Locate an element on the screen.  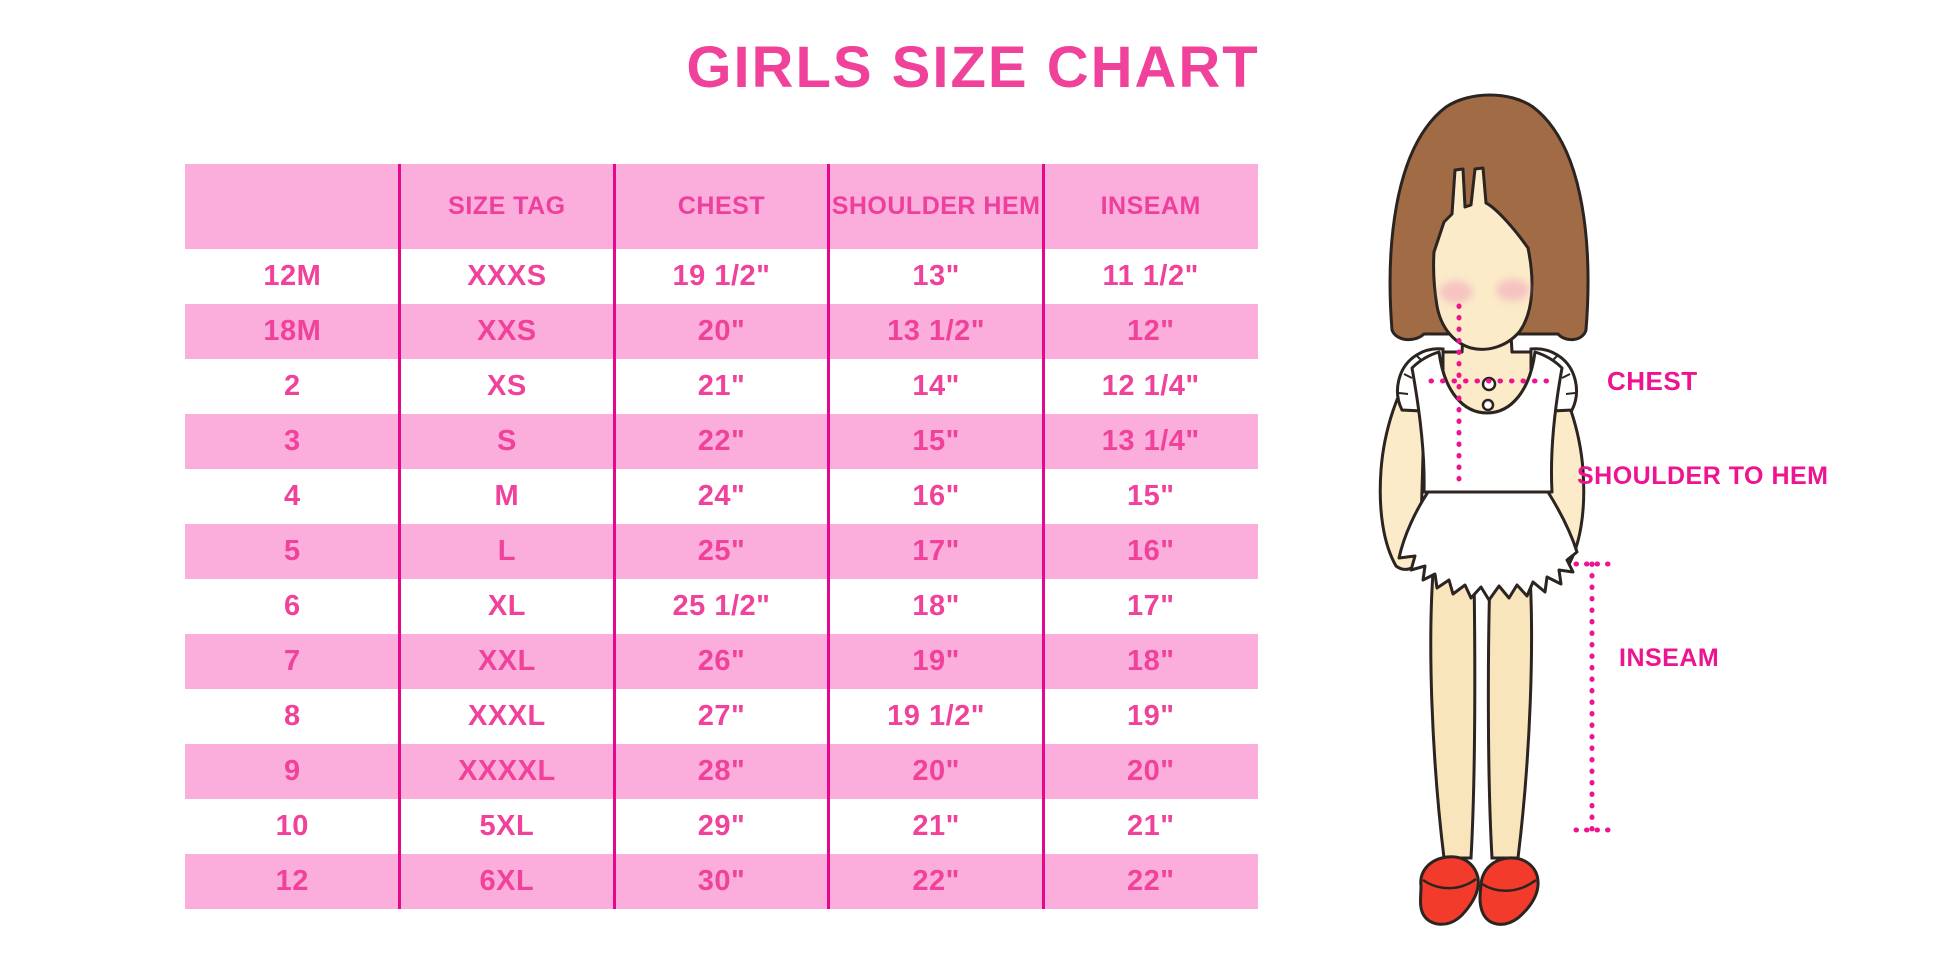
table-row: 4 M 24" 16" 15" is located at coordinates (721, 496).